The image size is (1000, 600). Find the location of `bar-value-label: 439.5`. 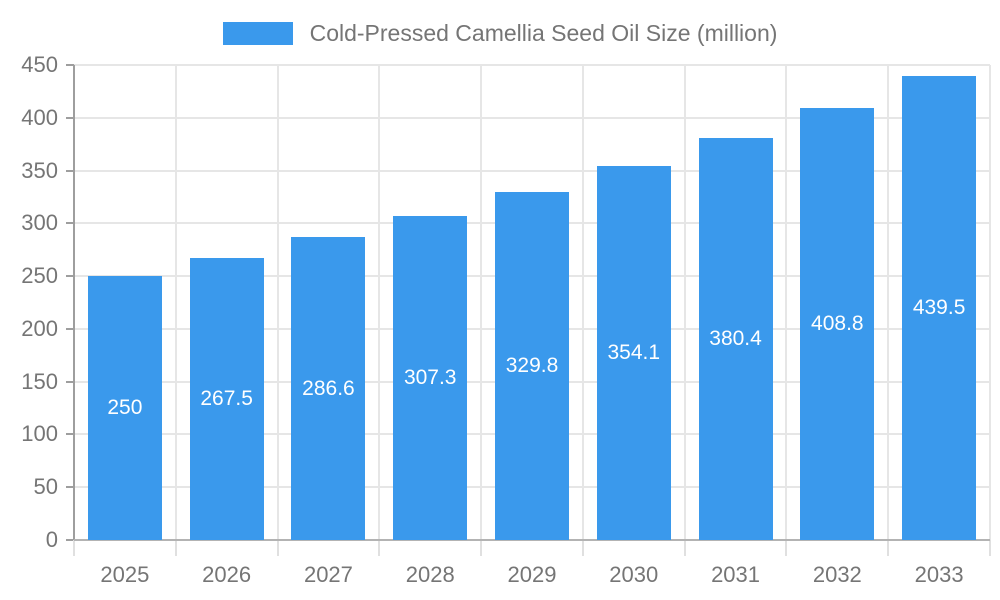

bar-value-label: 439.5 is located at coordinates (939, 308).